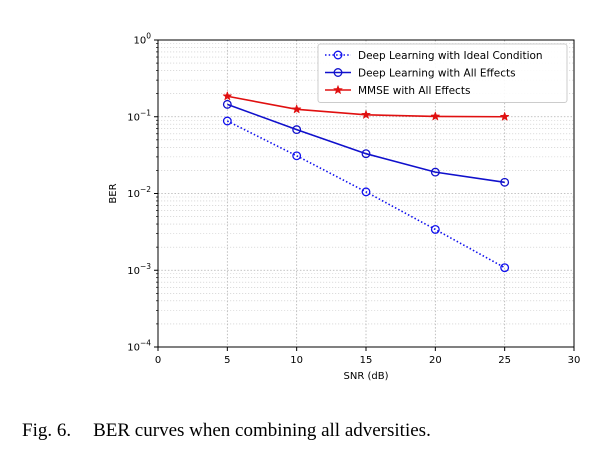  I want to click on y-tick-label: 10⁻¹, so click(139, 115).